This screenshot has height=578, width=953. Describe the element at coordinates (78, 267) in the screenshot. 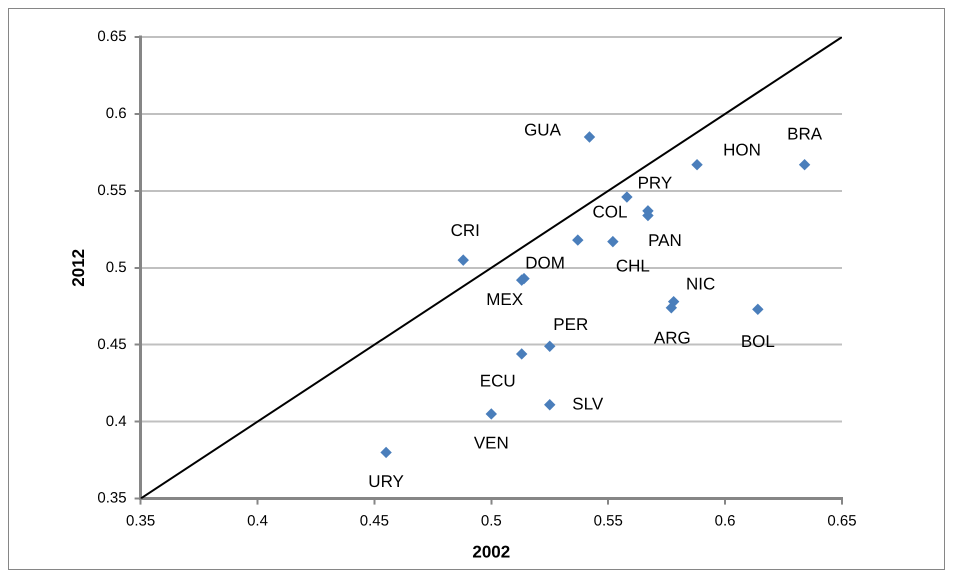

I see `y-axis-title: 2012` at that location.